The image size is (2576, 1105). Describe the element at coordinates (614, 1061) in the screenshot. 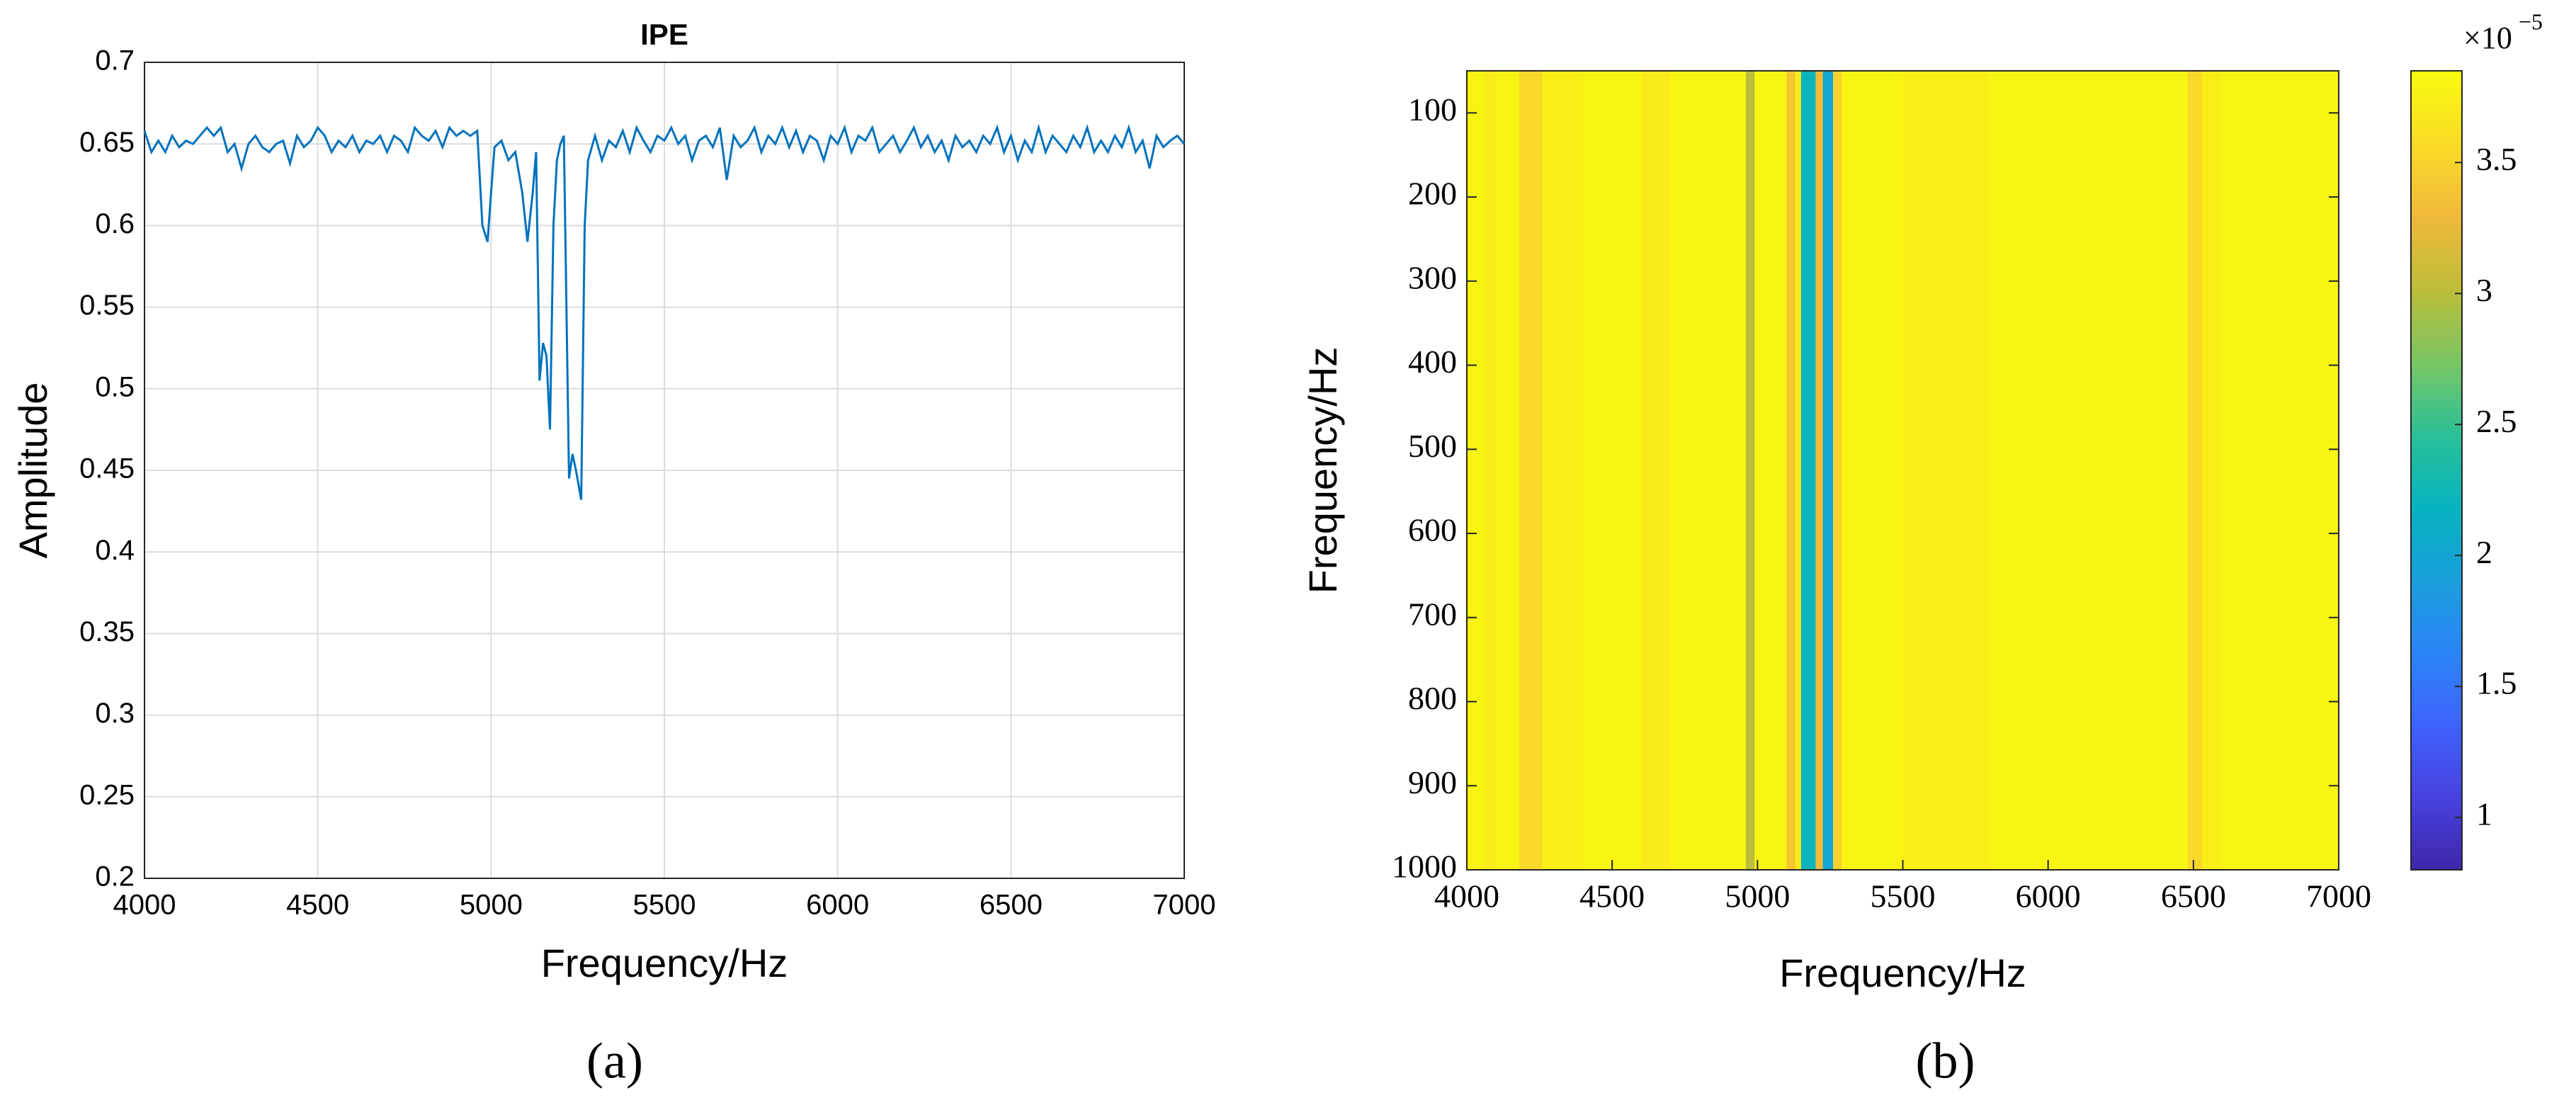

I see `caption: (a)` at that location.